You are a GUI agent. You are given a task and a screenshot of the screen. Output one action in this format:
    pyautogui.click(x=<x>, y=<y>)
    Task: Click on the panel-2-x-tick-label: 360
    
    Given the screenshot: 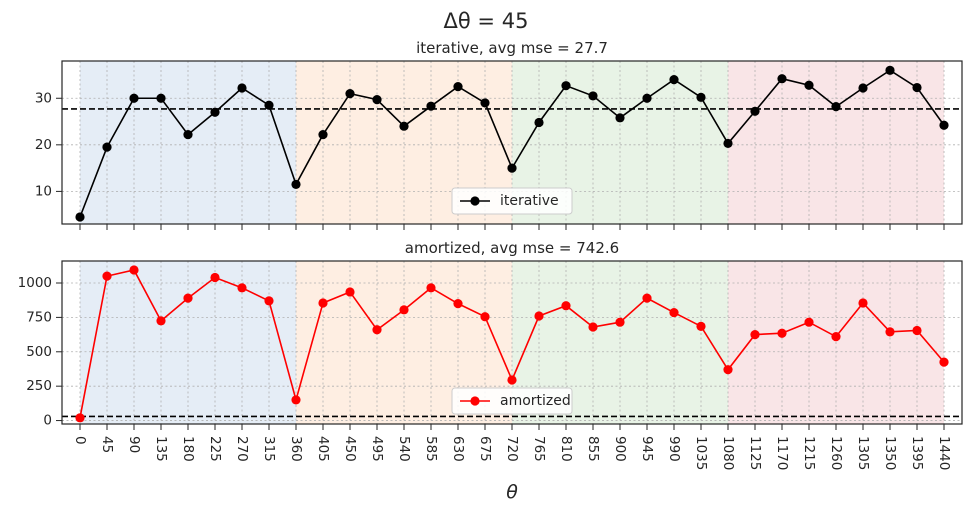 What is the action you would take?
    pyautogui.click(x=296, y=449)
    